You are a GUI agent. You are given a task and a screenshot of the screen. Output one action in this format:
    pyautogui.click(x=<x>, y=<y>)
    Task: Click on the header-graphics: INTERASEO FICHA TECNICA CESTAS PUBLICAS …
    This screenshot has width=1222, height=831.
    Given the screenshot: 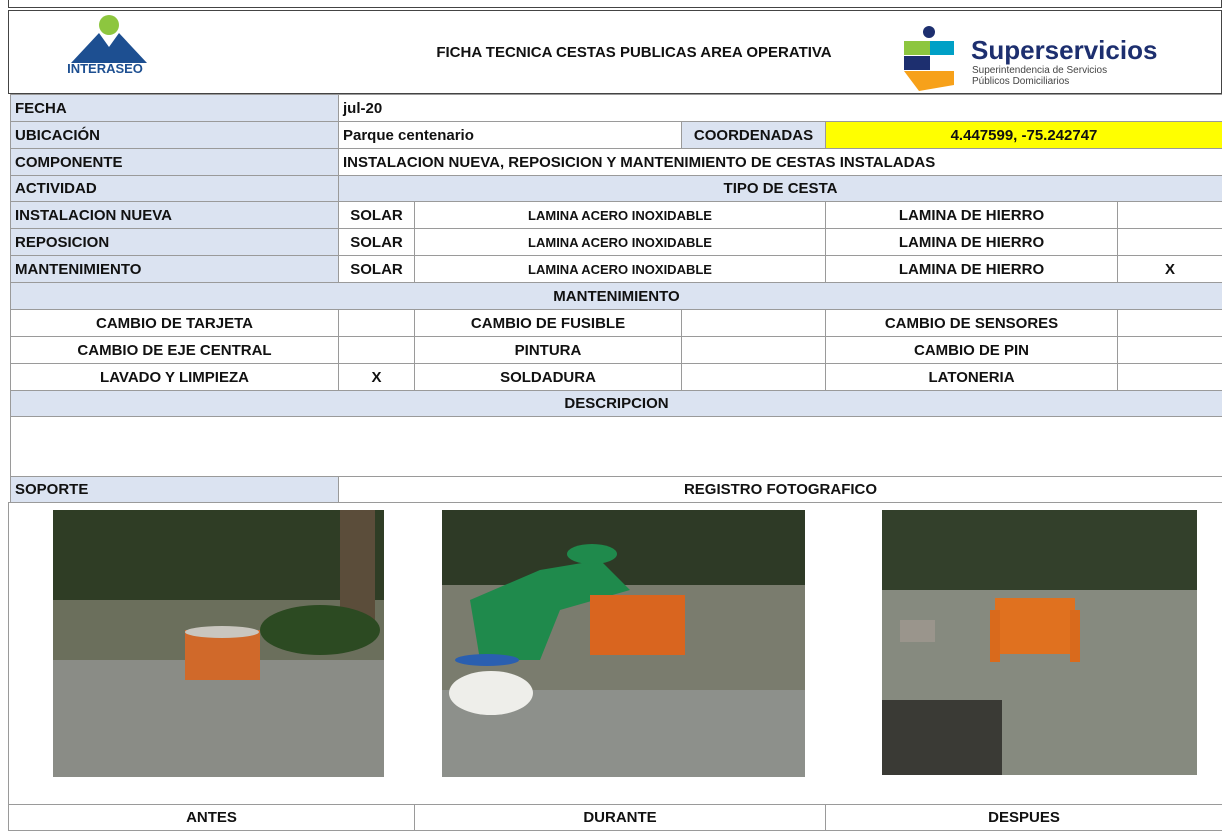 What is the action you would take?
    pyautogui.click(x=612, y=53)
    